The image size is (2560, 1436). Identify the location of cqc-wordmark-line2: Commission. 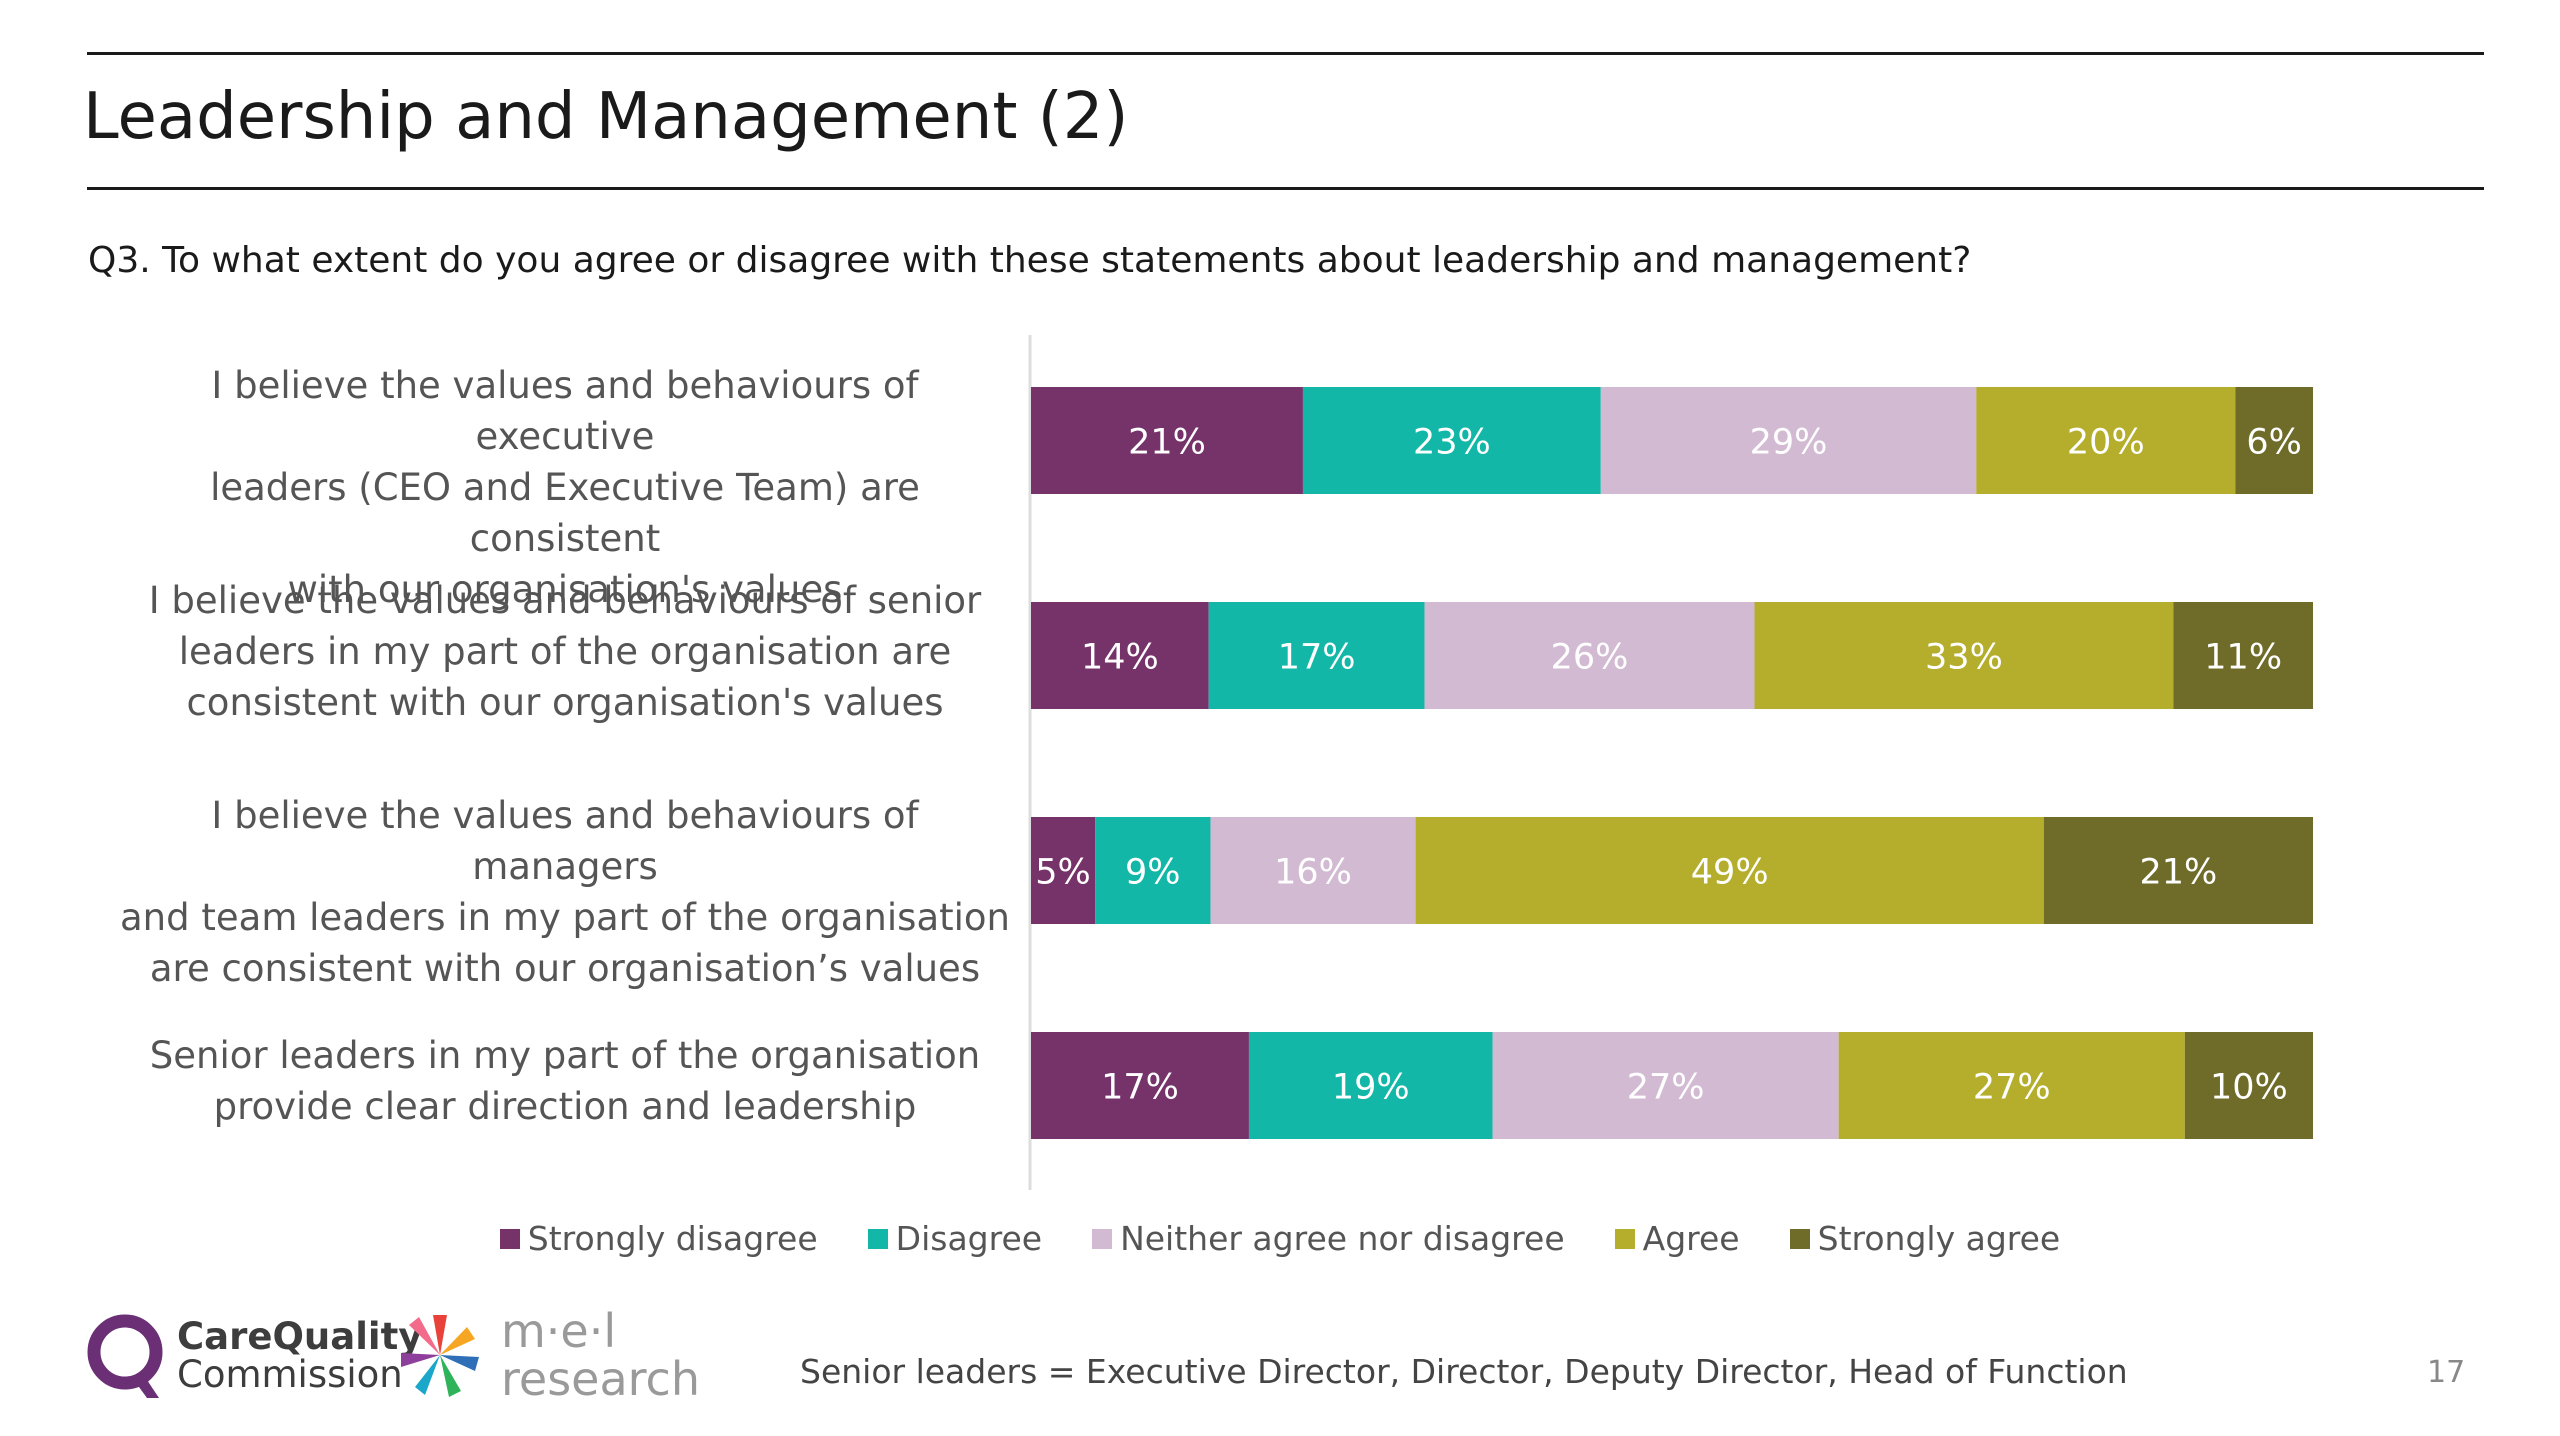
(290, 1374).